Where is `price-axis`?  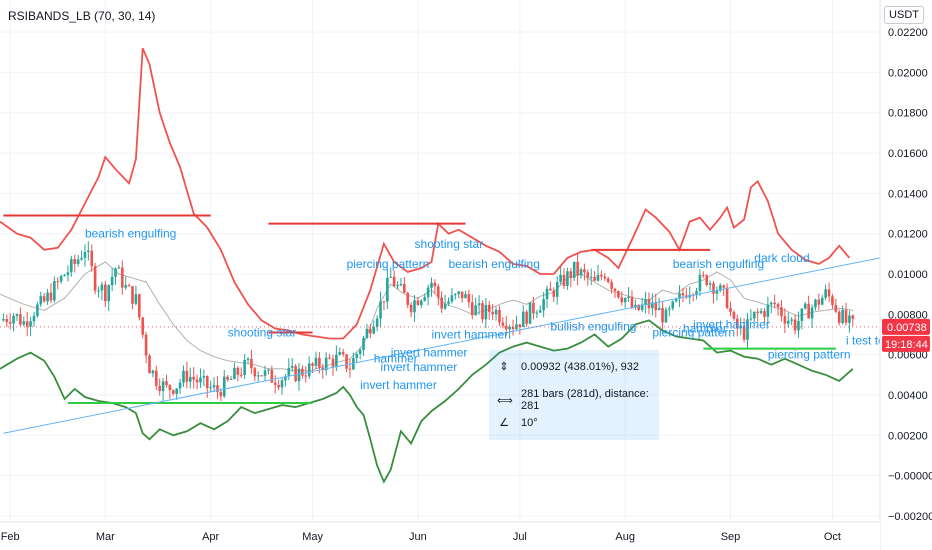
price-axis is located at coordinates (906, 275).